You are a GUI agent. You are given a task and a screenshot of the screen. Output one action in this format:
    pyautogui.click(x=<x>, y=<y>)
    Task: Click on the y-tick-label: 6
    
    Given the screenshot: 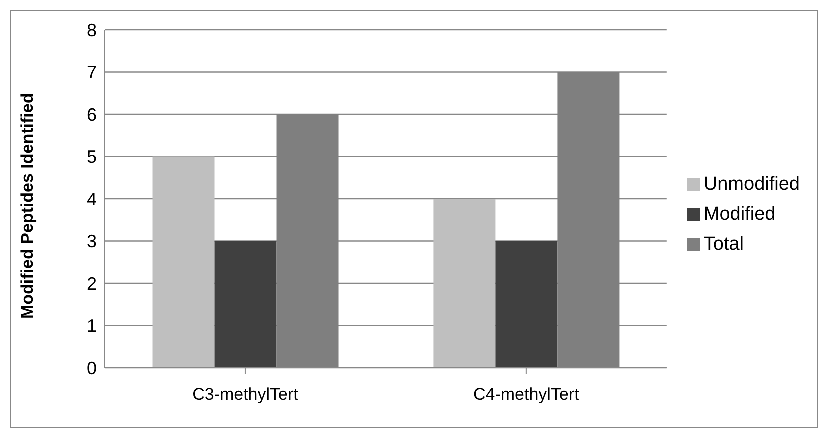 What is the action you would take?
    pyautogui.click(x=91, y=114)
    